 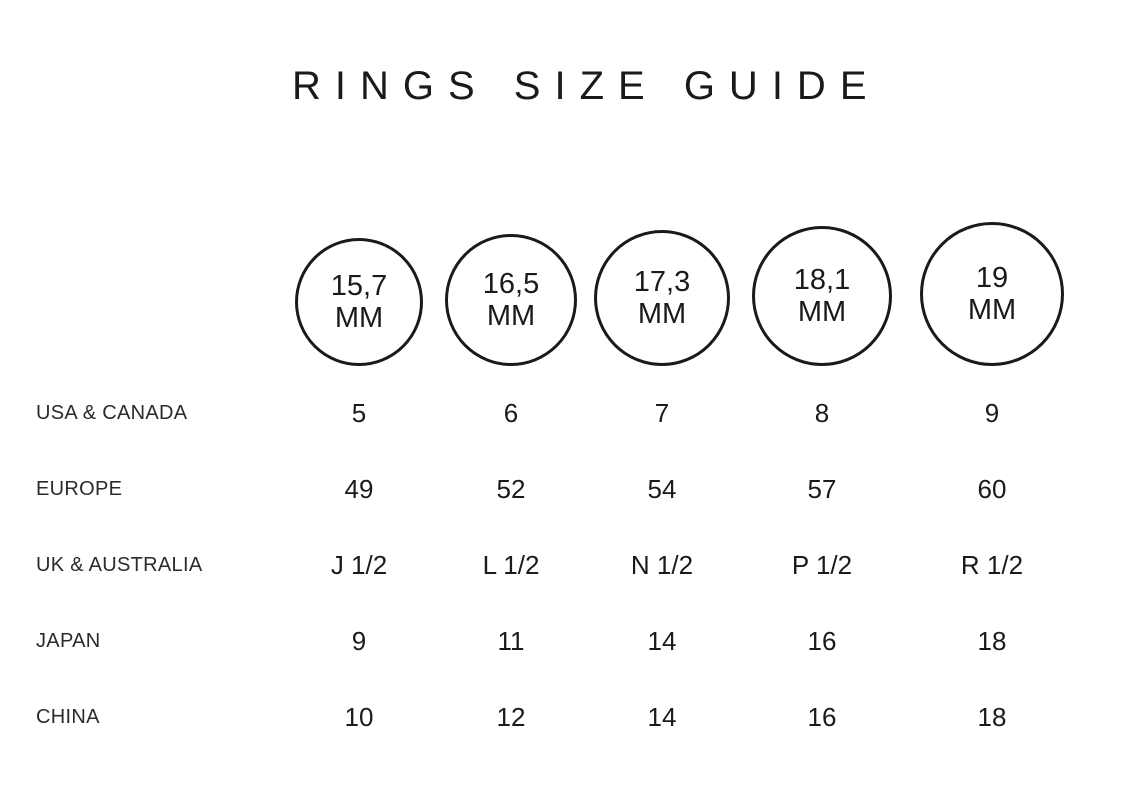 What do you see at coordinates (562, 717) in the screenshot?
I see `table-row: CHINA 10 12 14 16 18` at bounding box center [562, 717].